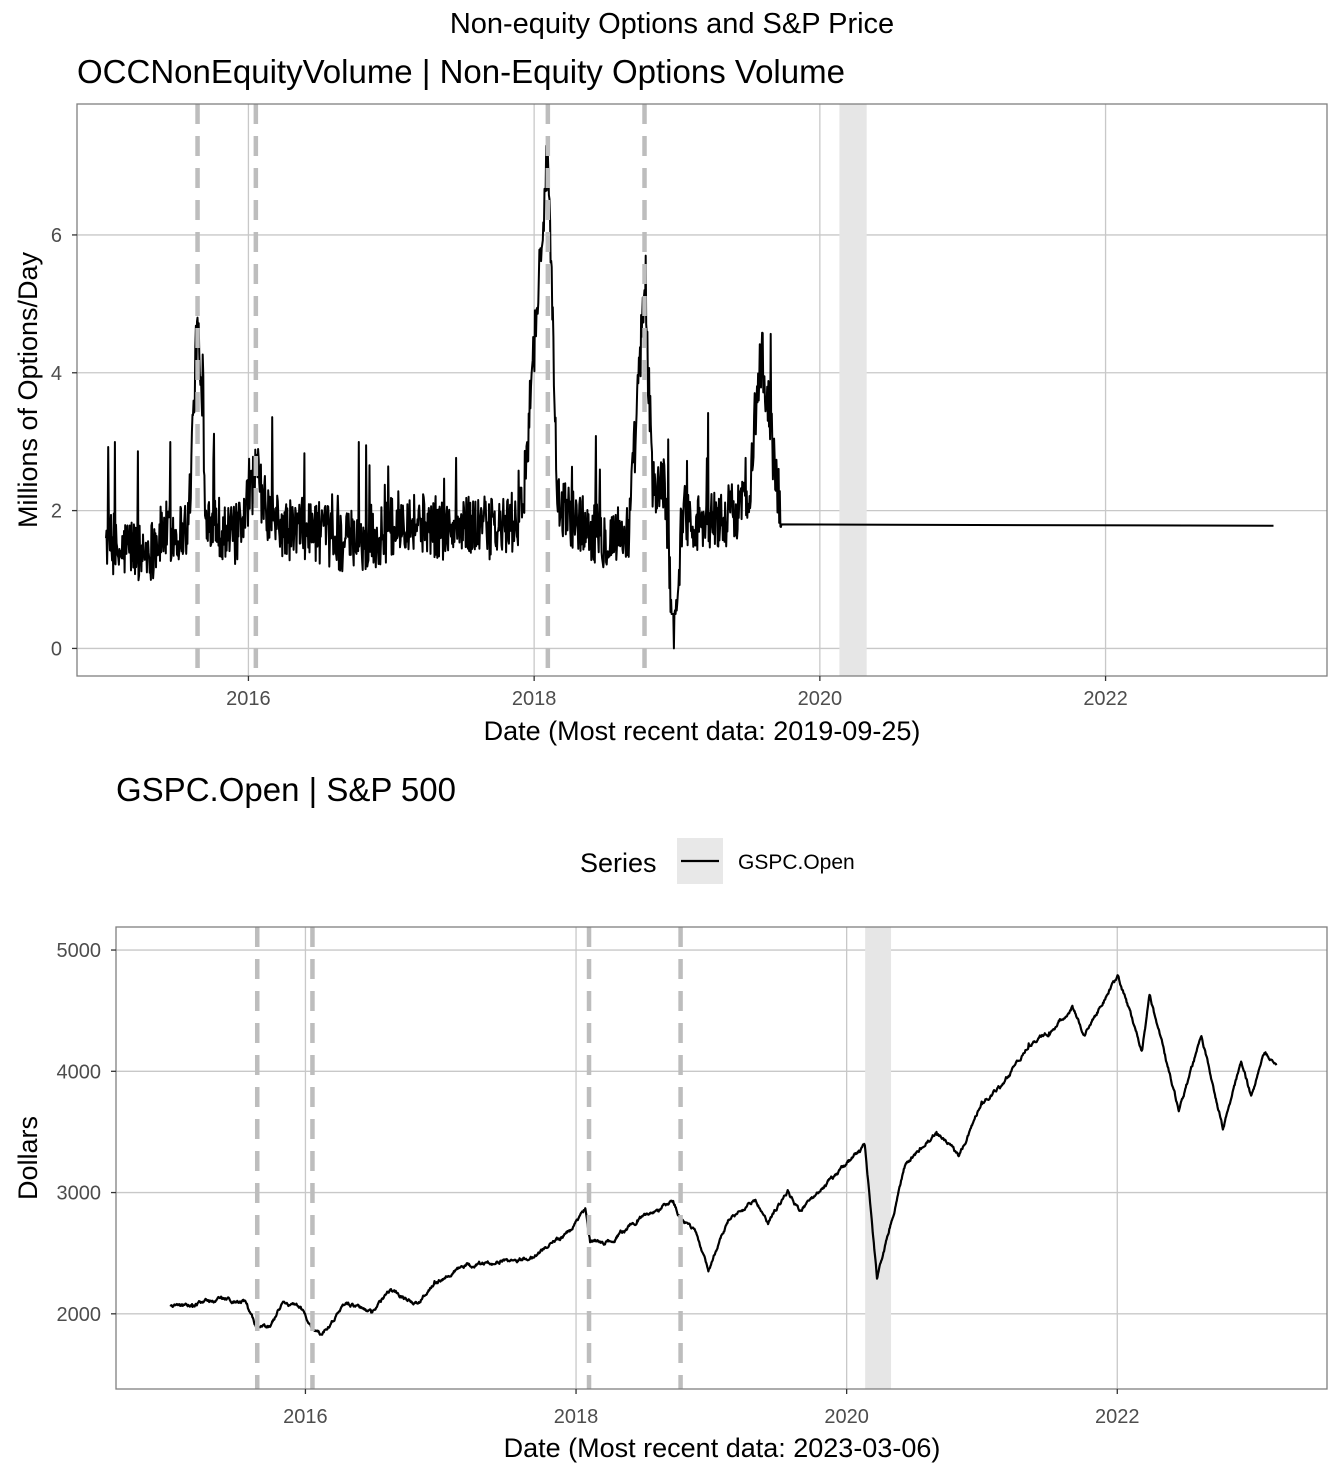 The height and width of the screenshot is (1483, 1344). Describe the element at coordinates (618, 863) in the screenshot. I see `legend-title: Series` at that location.